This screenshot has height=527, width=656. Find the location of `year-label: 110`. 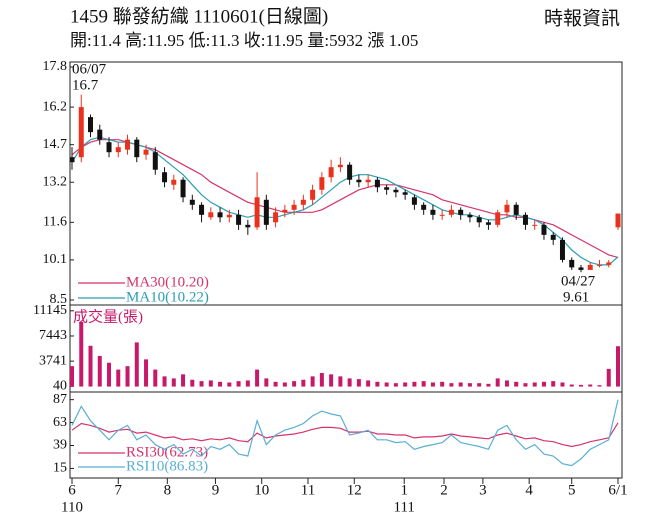

year-label: 110 is located at coordinates (72, 507).